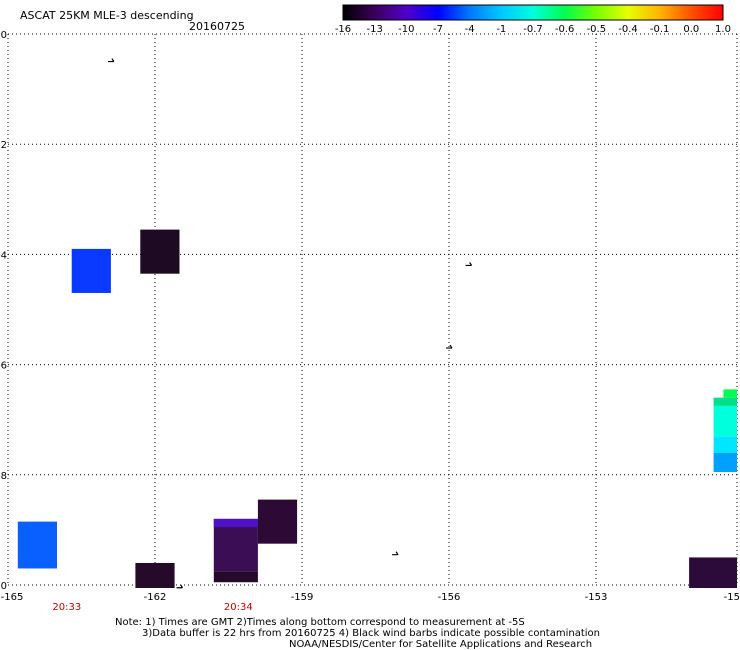  Describe the element at coordinates (66, 607) in the screenshot. I see `time-label: 20:33` at that location.